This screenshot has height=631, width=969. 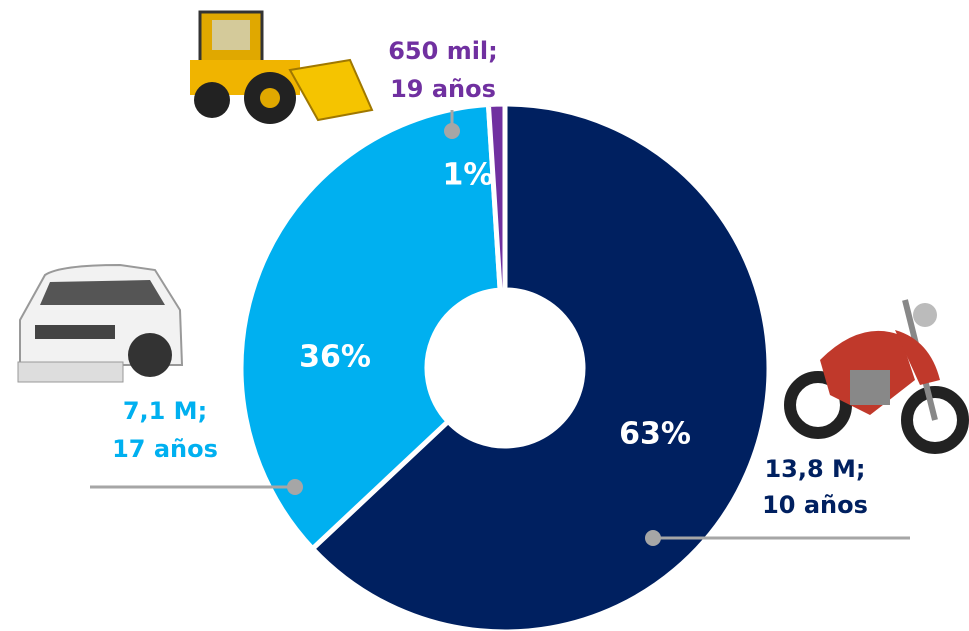 I want to click on value-label: 63%, so click(x=655, y=434).